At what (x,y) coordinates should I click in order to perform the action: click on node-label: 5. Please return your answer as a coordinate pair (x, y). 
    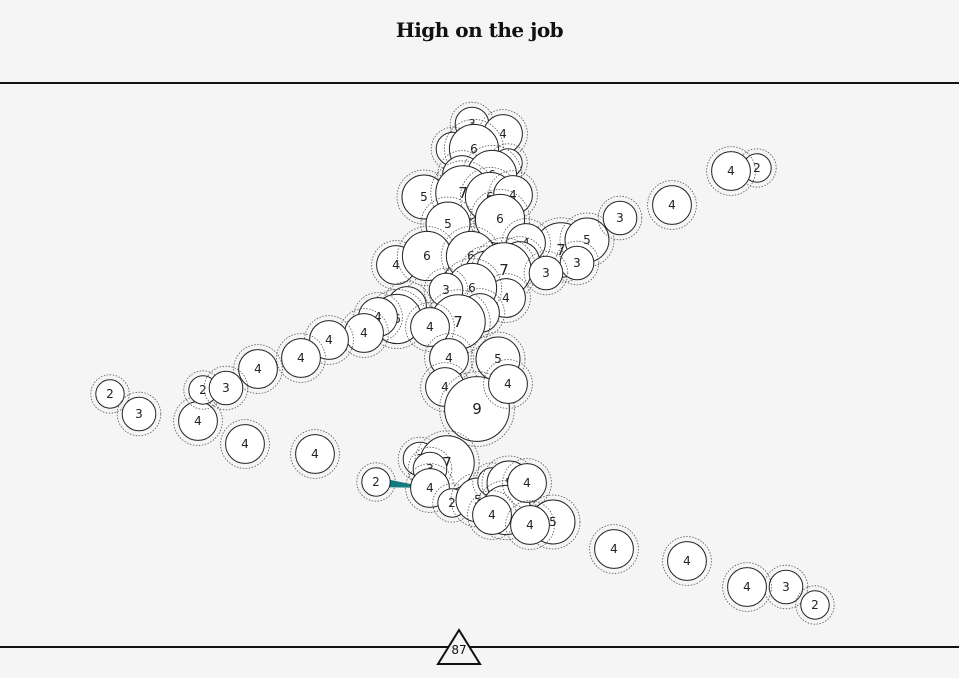
    Looking at the image, I should click on (587, 240).